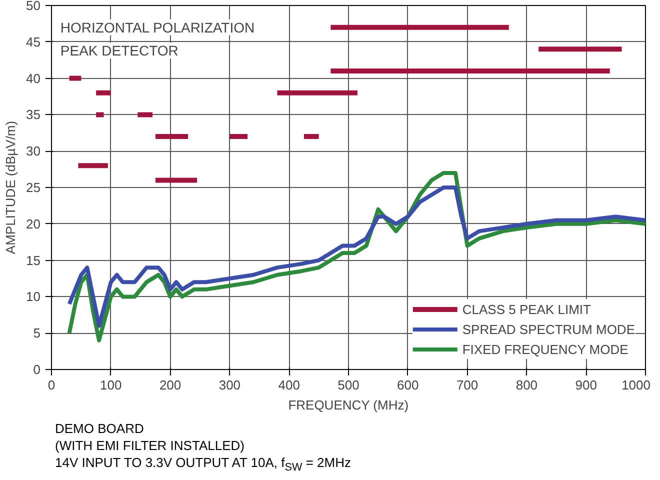 The width and height of the screenshot is (660, 480). Describe the element at coordinates (526, 309) in the screenshot. I see `legend-label: CLASS 5 PEAK LIMIT` at that location.